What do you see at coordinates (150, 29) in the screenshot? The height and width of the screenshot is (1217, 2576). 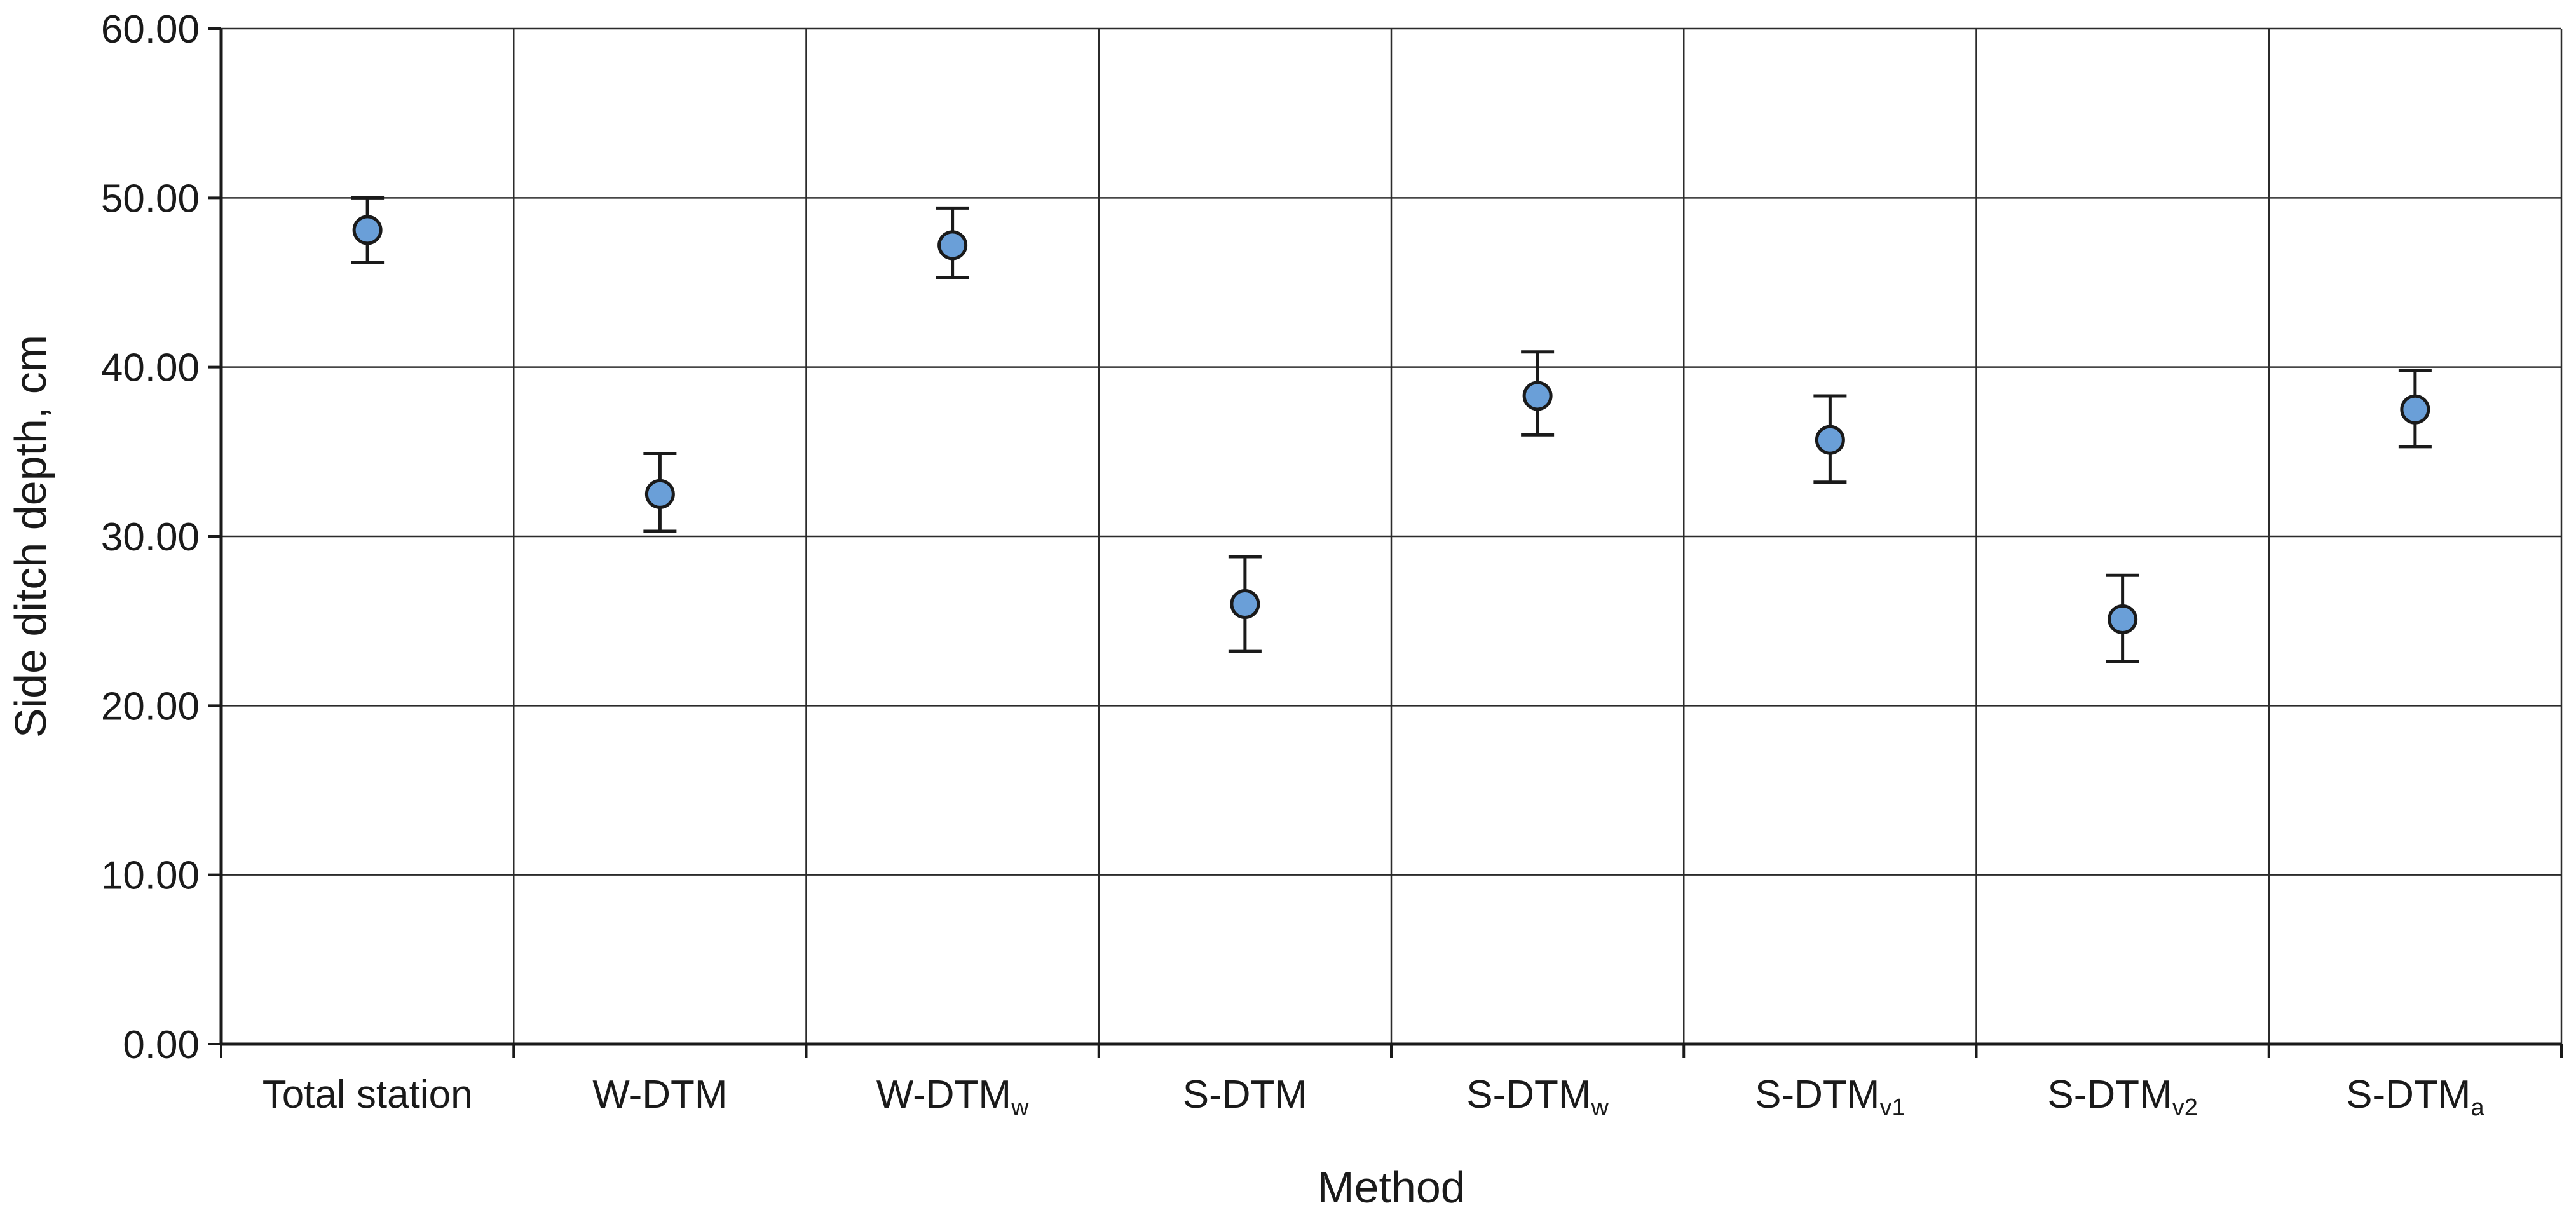 I see `y-tick-label: 60.00` at bounding box center [150, 29].